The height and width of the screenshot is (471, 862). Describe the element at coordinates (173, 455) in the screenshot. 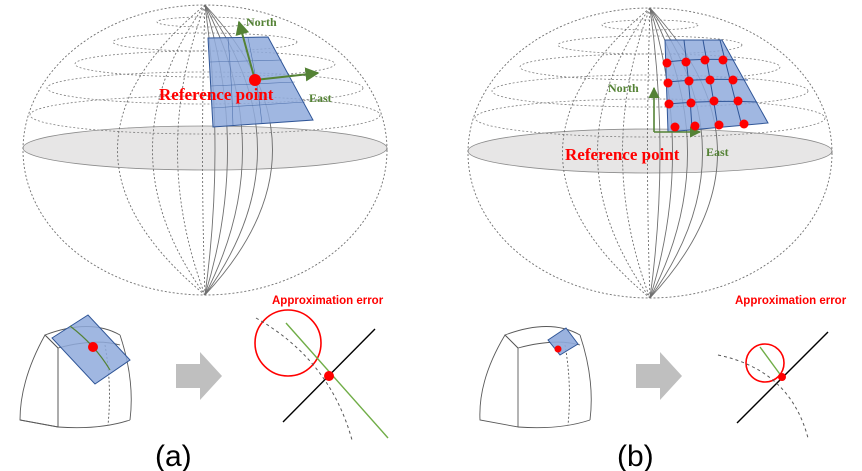

I see `caption-a: (a)` at that location.